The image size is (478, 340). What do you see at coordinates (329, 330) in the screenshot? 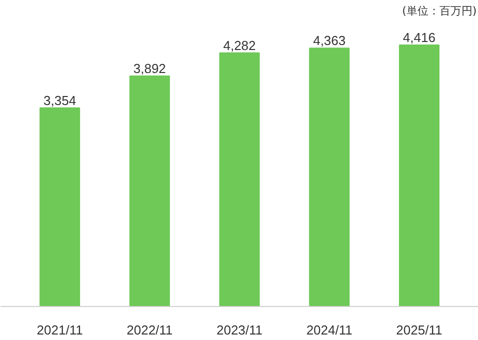
I see `x-tick-label: 2024/11` at bounding box center [329, 330].